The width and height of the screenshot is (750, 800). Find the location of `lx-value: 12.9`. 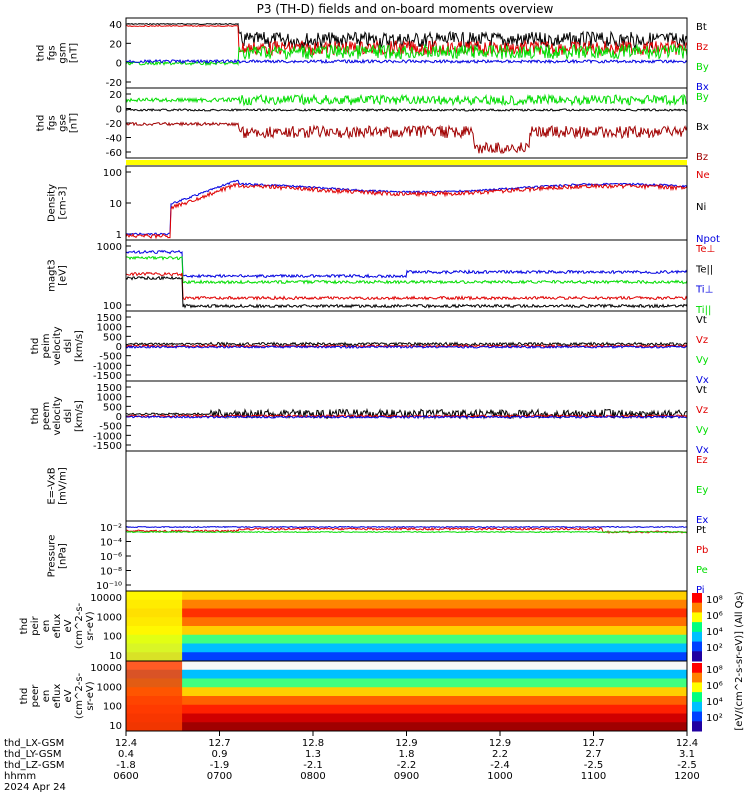

lx-value: 12.9 is located at coordinates (500, 743).